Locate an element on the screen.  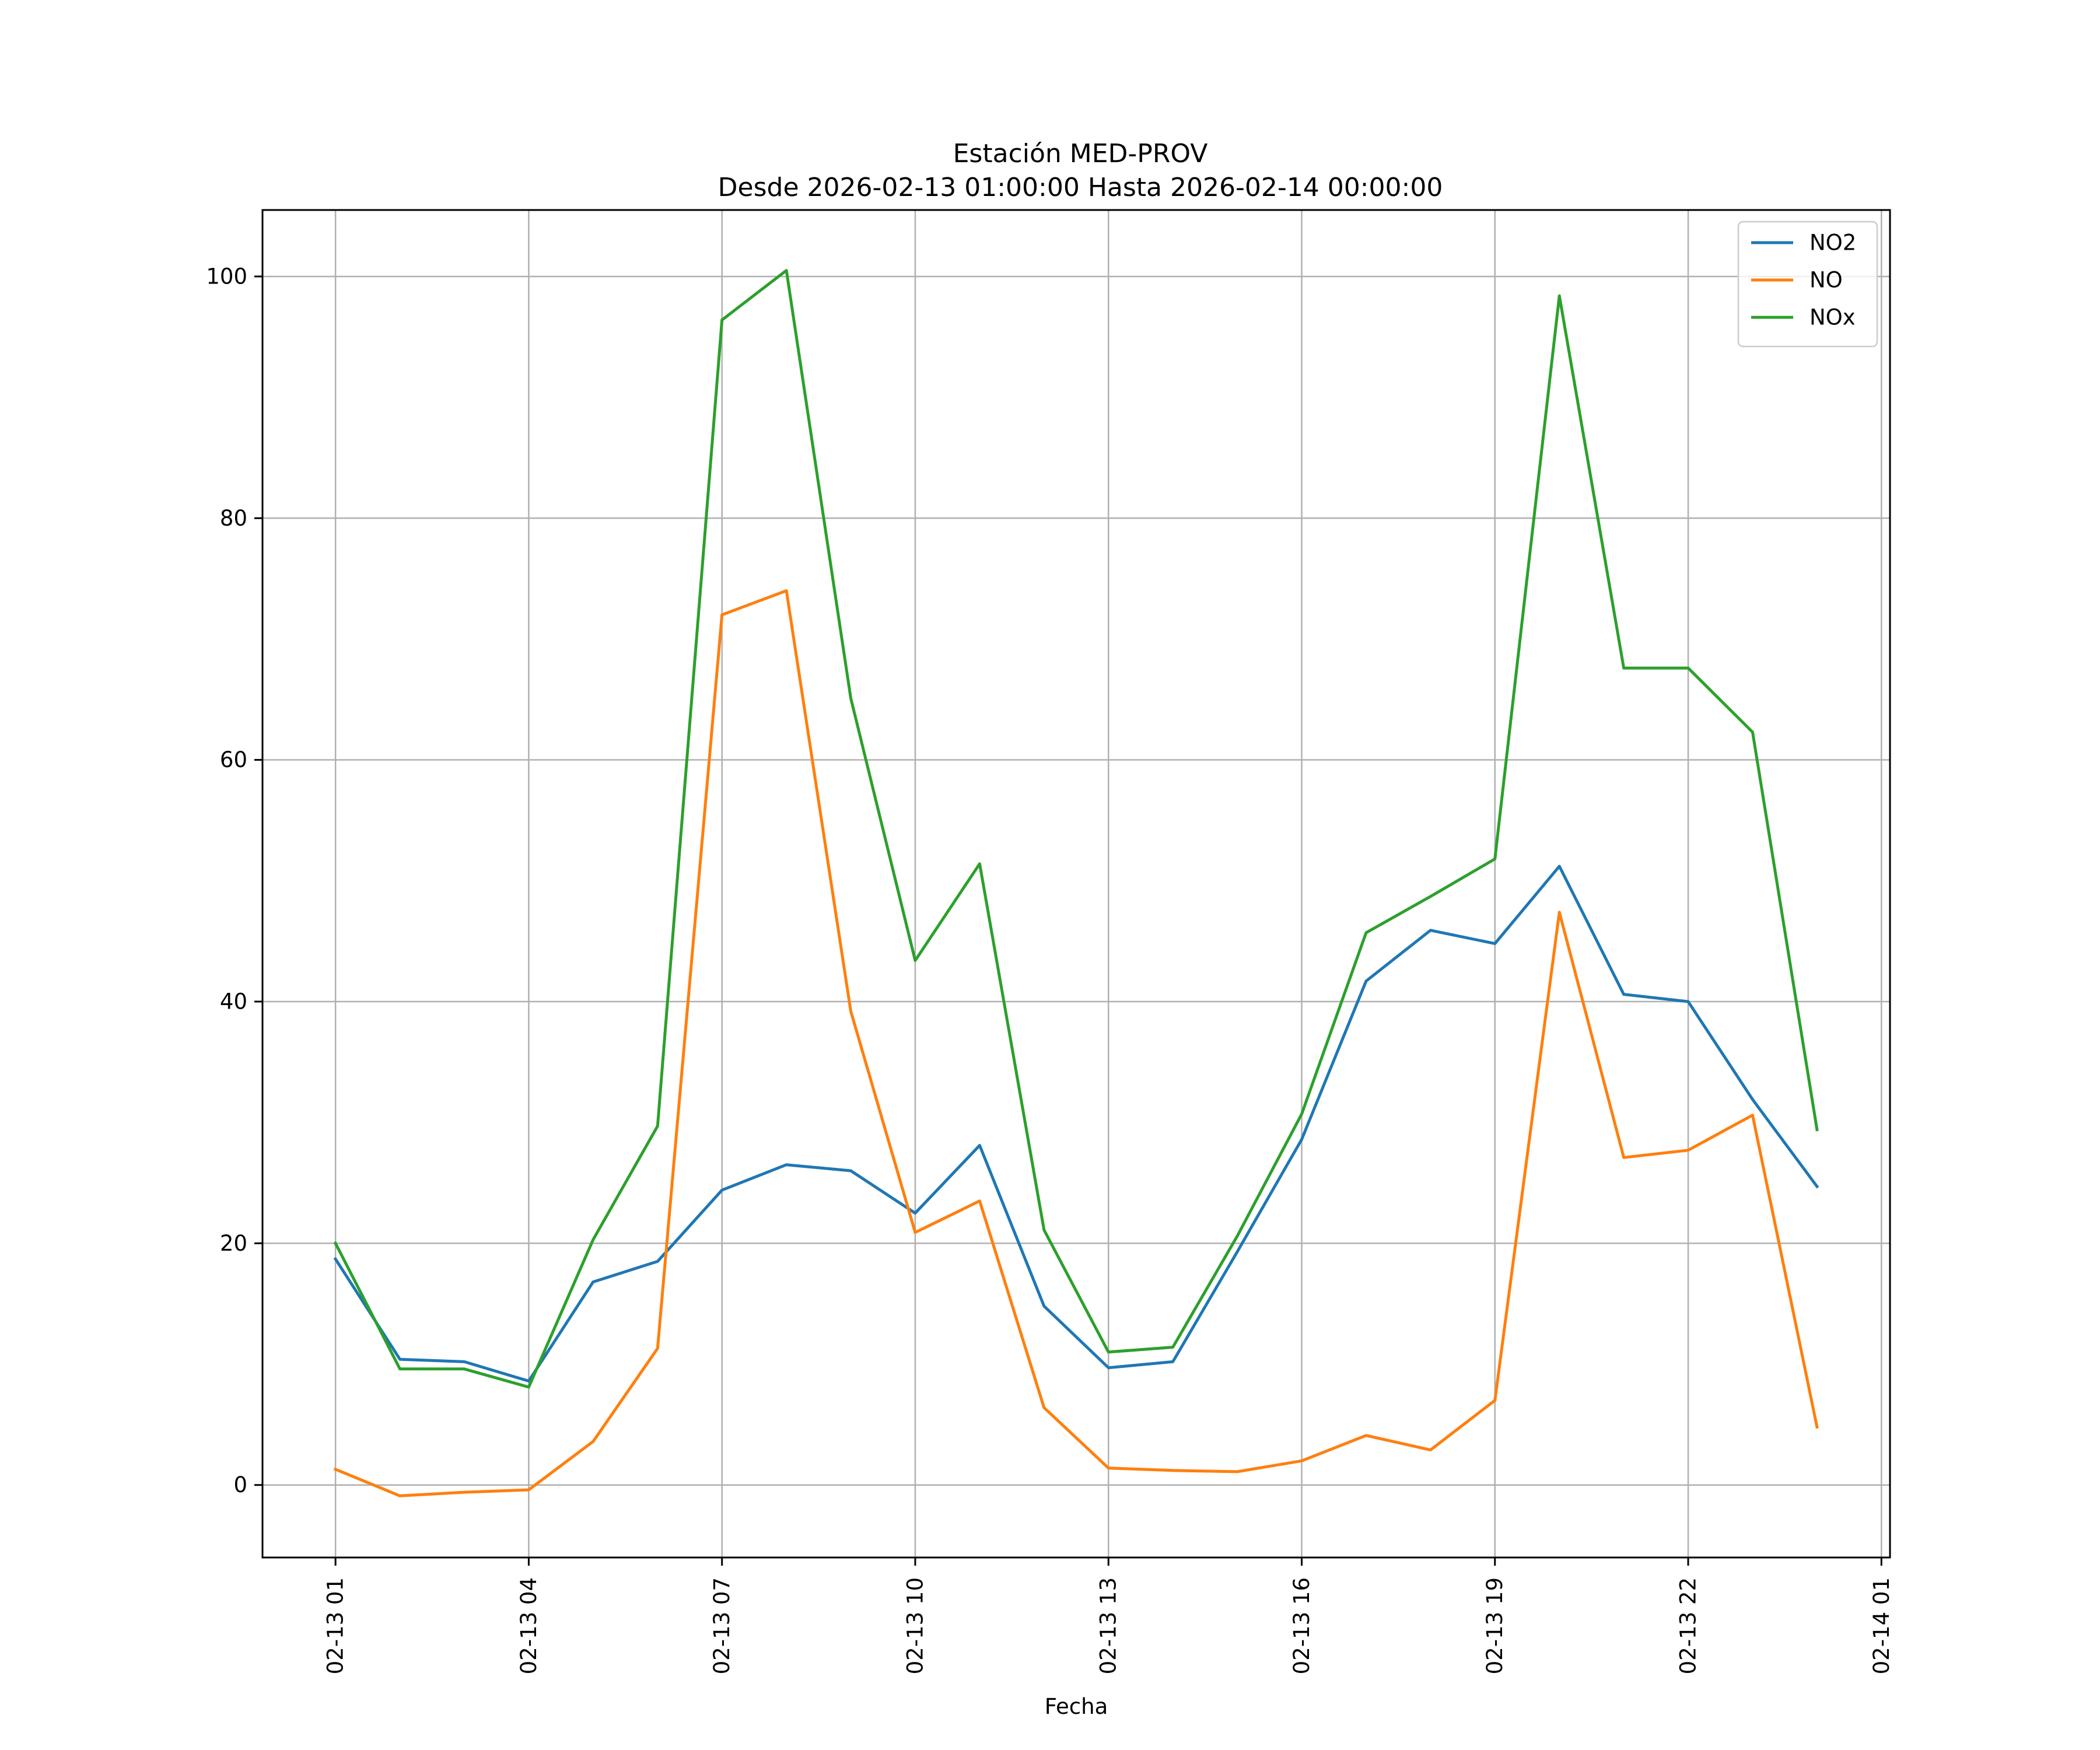
legend-box is located at coordinates (1807, 284).